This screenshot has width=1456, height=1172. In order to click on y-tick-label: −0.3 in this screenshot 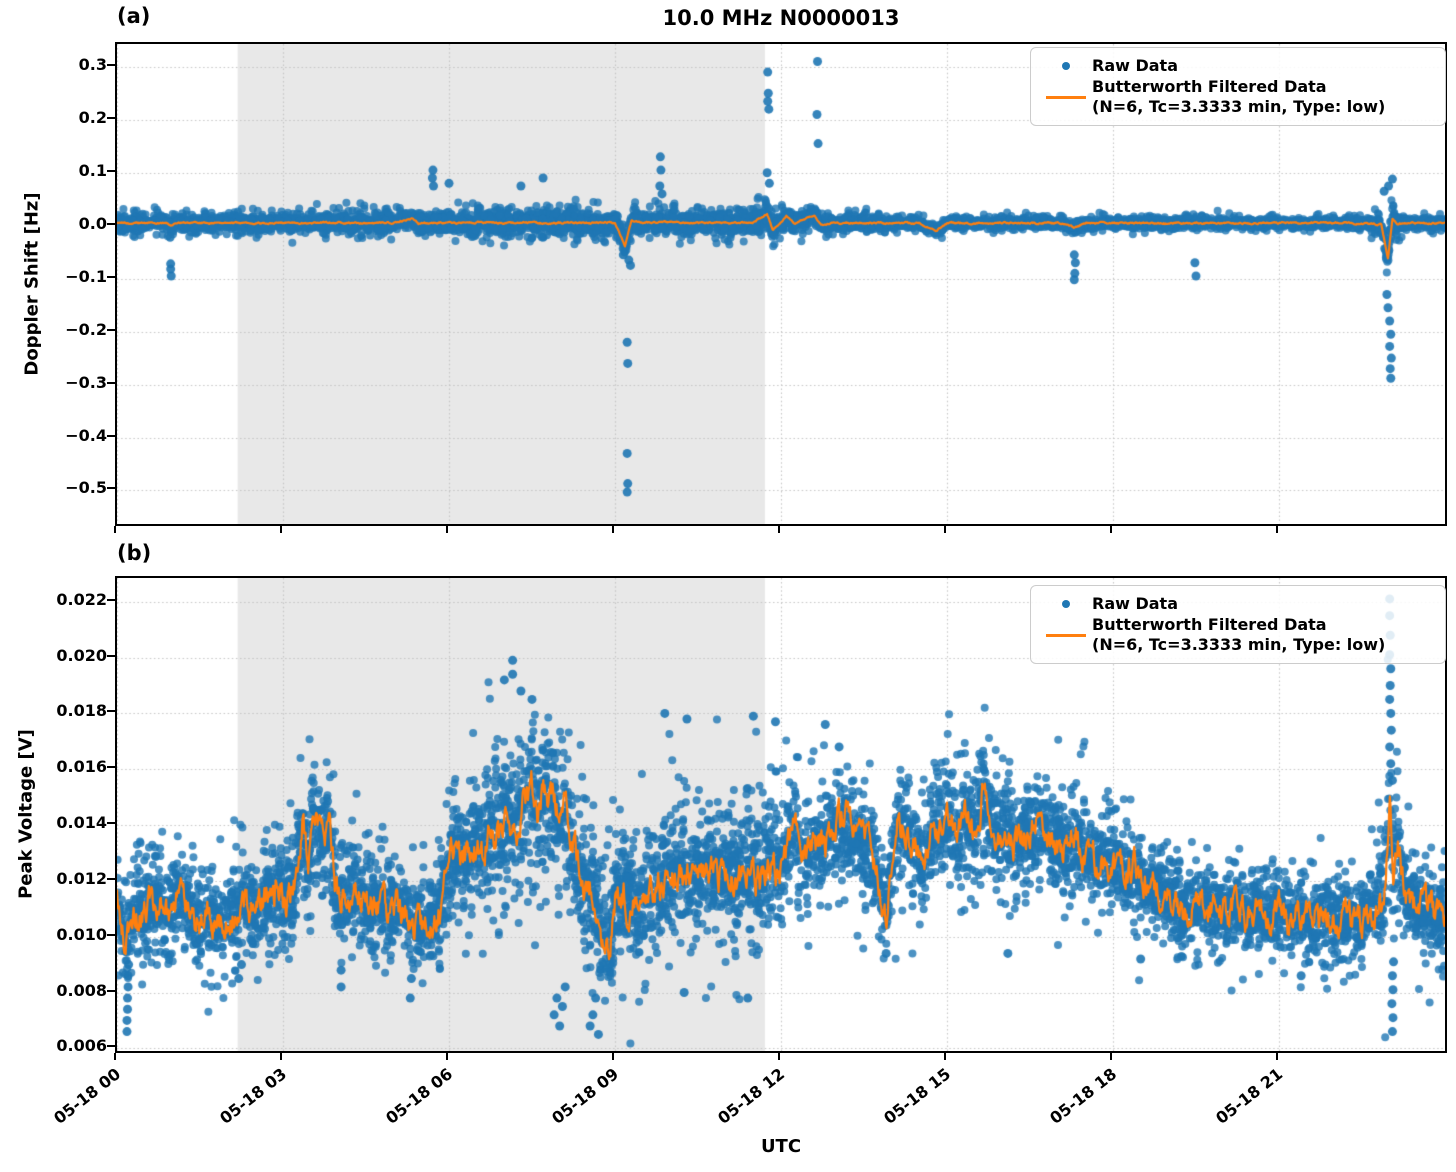, I will do `click(86, 382)`.